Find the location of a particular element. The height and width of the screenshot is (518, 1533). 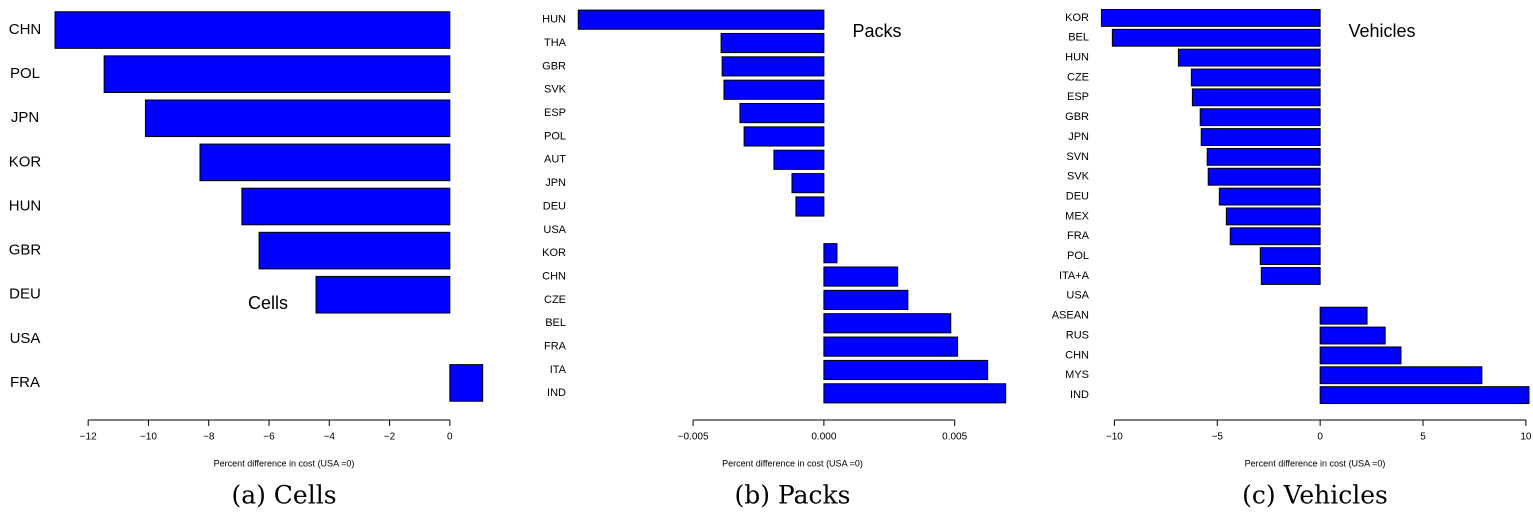

x-tick-label: 5 is located at coordinates (1423, 437).